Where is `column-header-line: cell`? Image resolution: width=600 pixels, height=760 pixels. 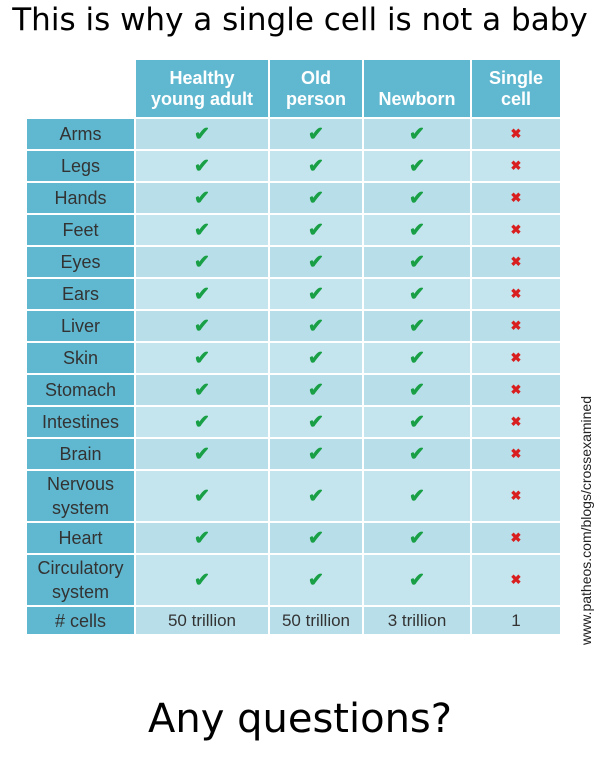 column-header-line: cell is located at coordinates (516, 98).